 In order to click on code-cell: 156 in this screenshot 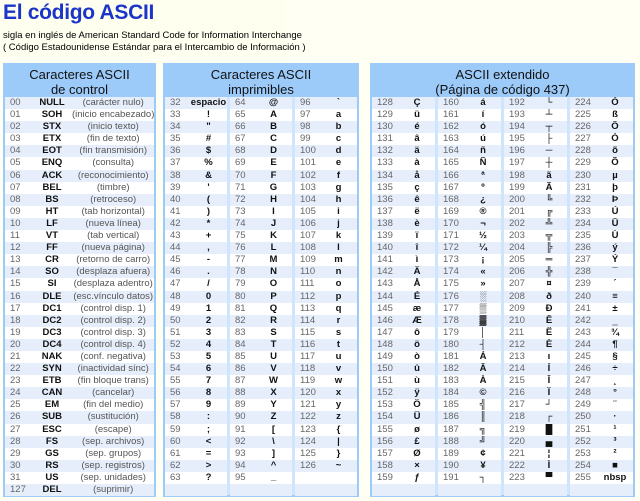, I will do `click(385, 441)`.